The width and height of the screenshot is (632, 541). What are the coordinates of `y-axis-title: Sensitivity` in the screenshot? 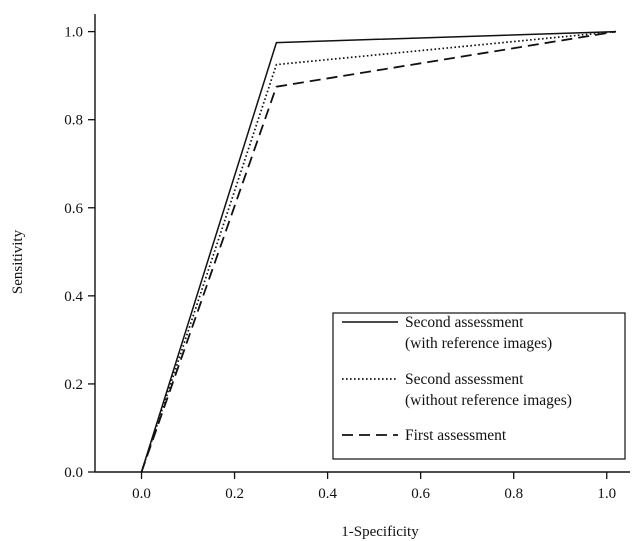 It's located at (18, 261).